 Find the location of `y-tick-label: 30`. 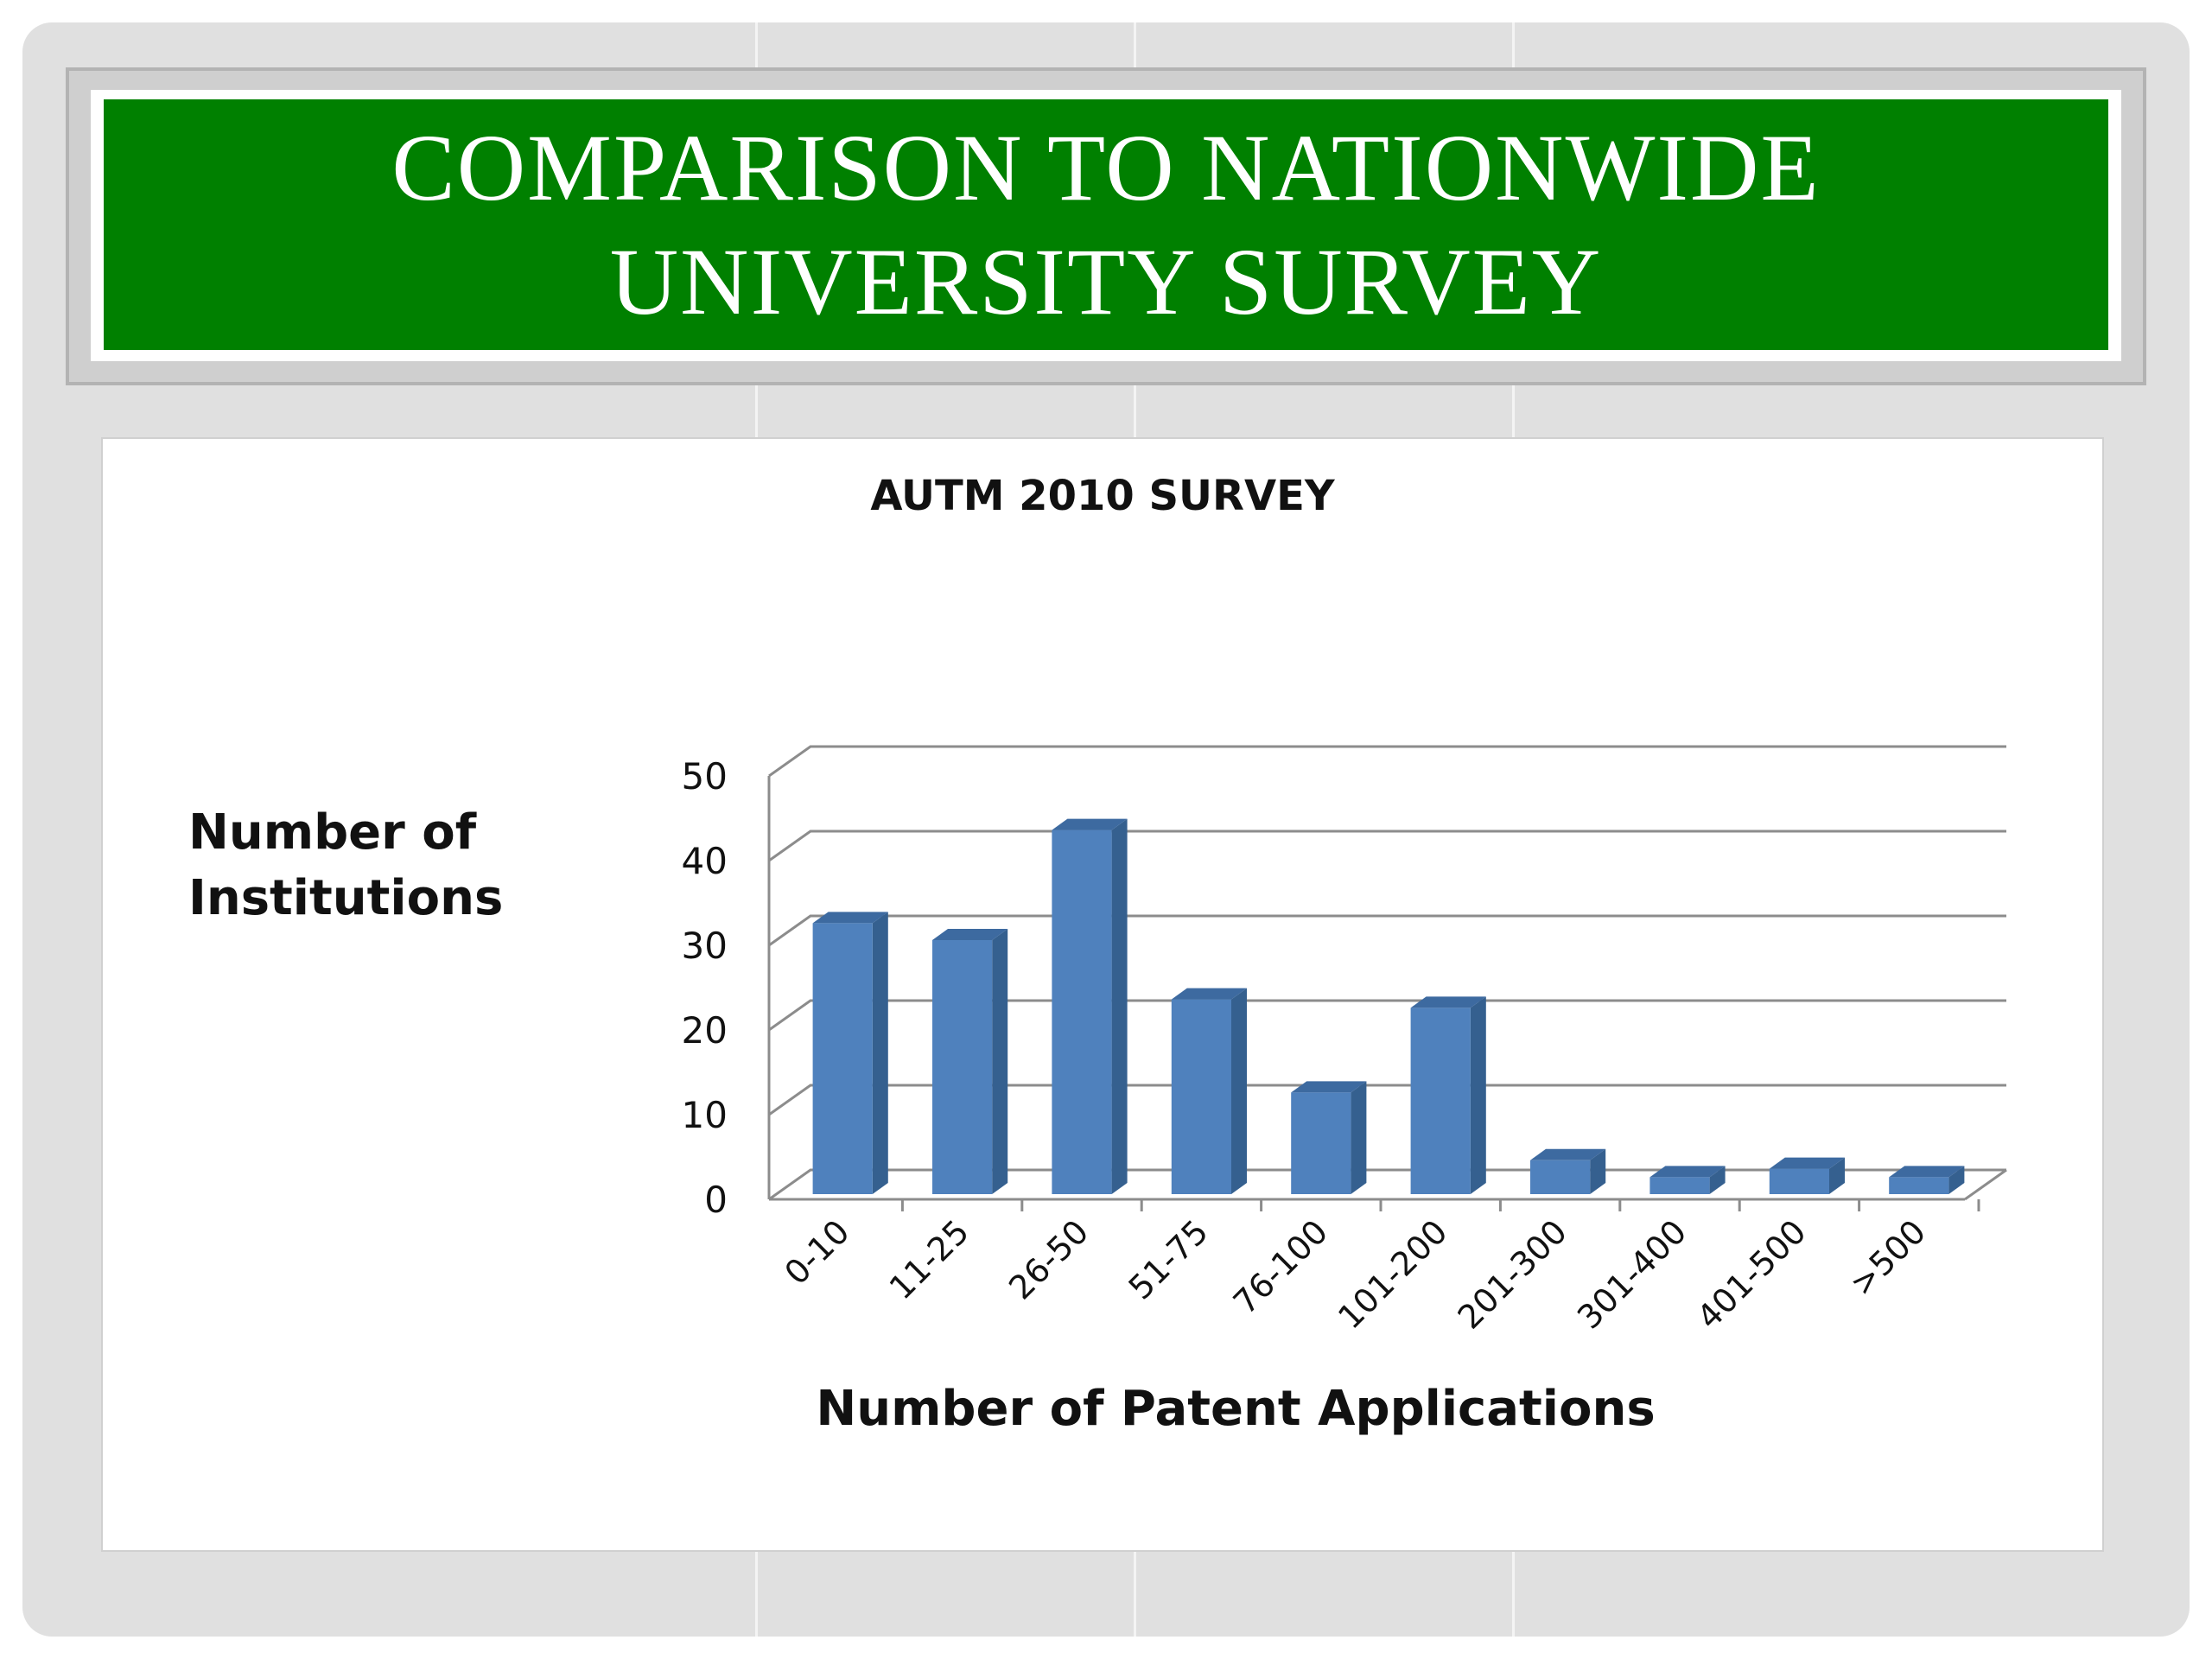

y-tick-label: 30 is located at coordinates (705, 946).